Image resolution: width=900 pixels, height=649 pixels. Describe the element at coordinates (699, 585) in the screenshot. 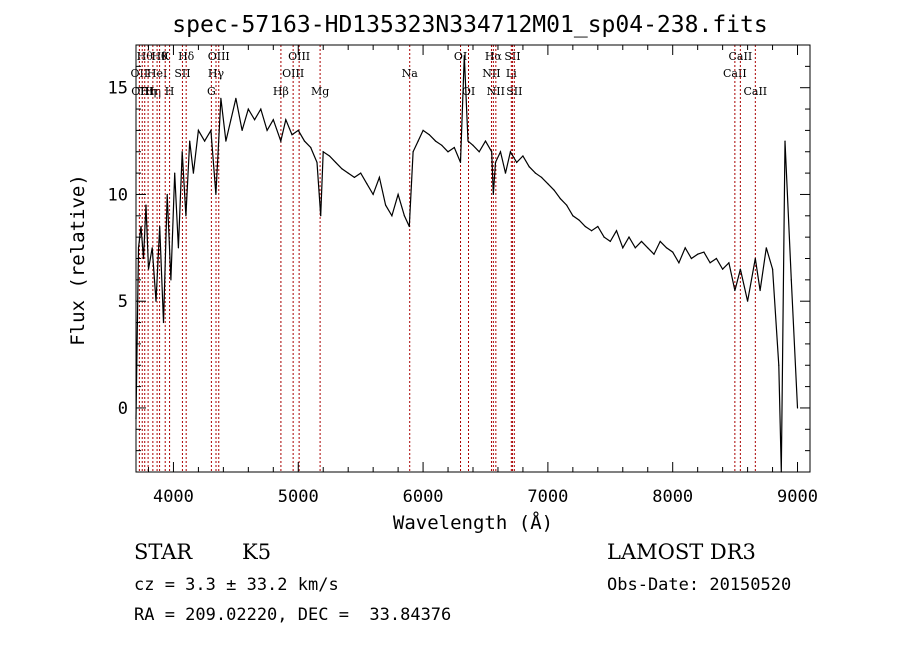

I see `obs-date: Obs-Date: 20150520` at that location.